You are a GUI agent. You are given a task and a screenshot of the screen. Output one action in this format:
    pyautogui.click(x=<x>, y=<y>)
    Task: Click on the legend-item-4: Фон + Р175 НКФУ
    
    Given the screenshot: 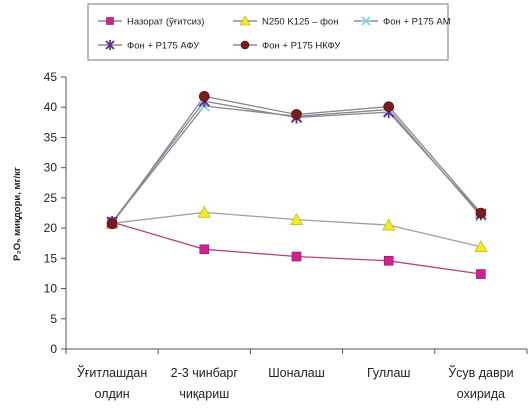 What is the action you would take?
    pyautogui.click(x=287, y=46)
    